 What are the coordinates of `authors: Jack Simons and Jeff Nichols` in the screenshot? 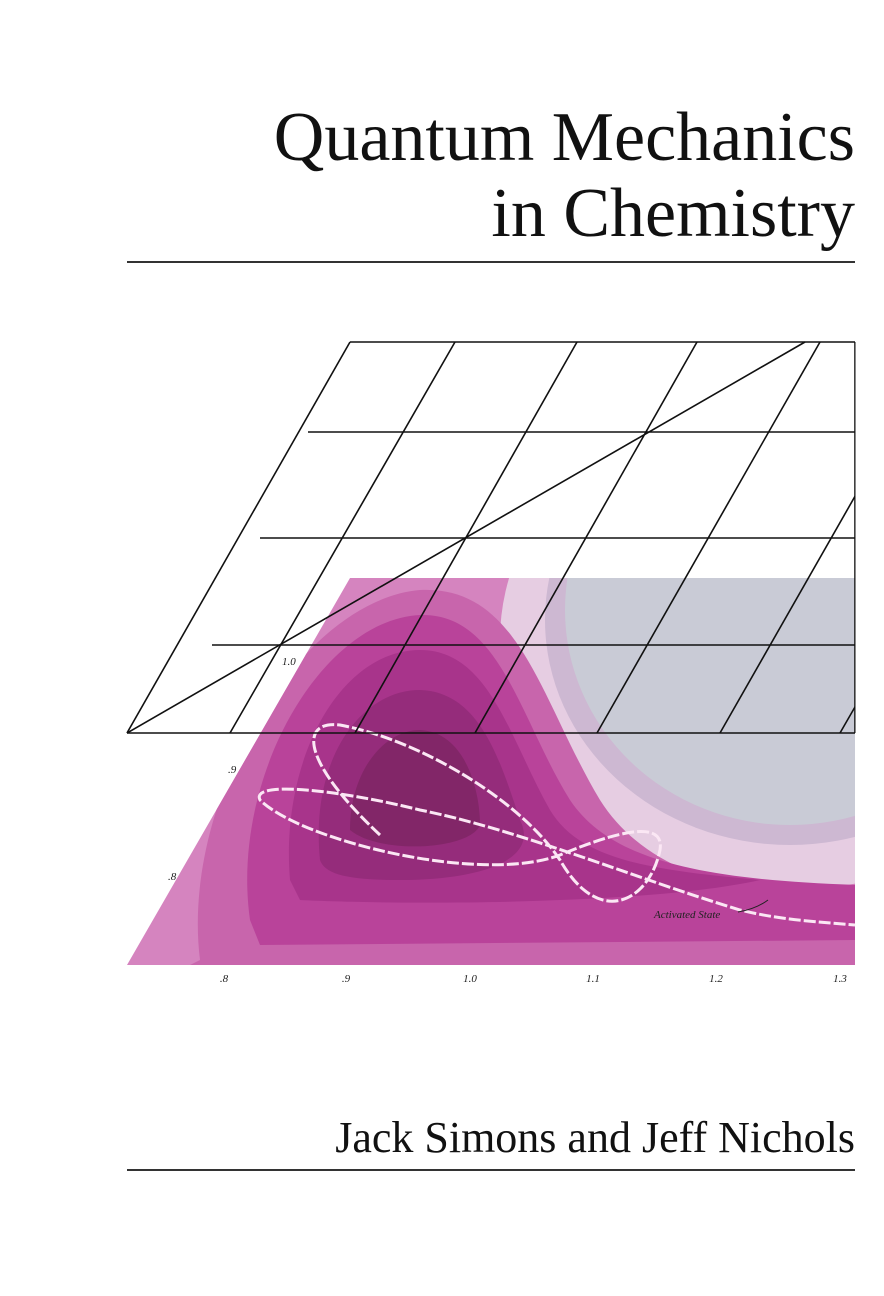 It's located at (595, 1137).